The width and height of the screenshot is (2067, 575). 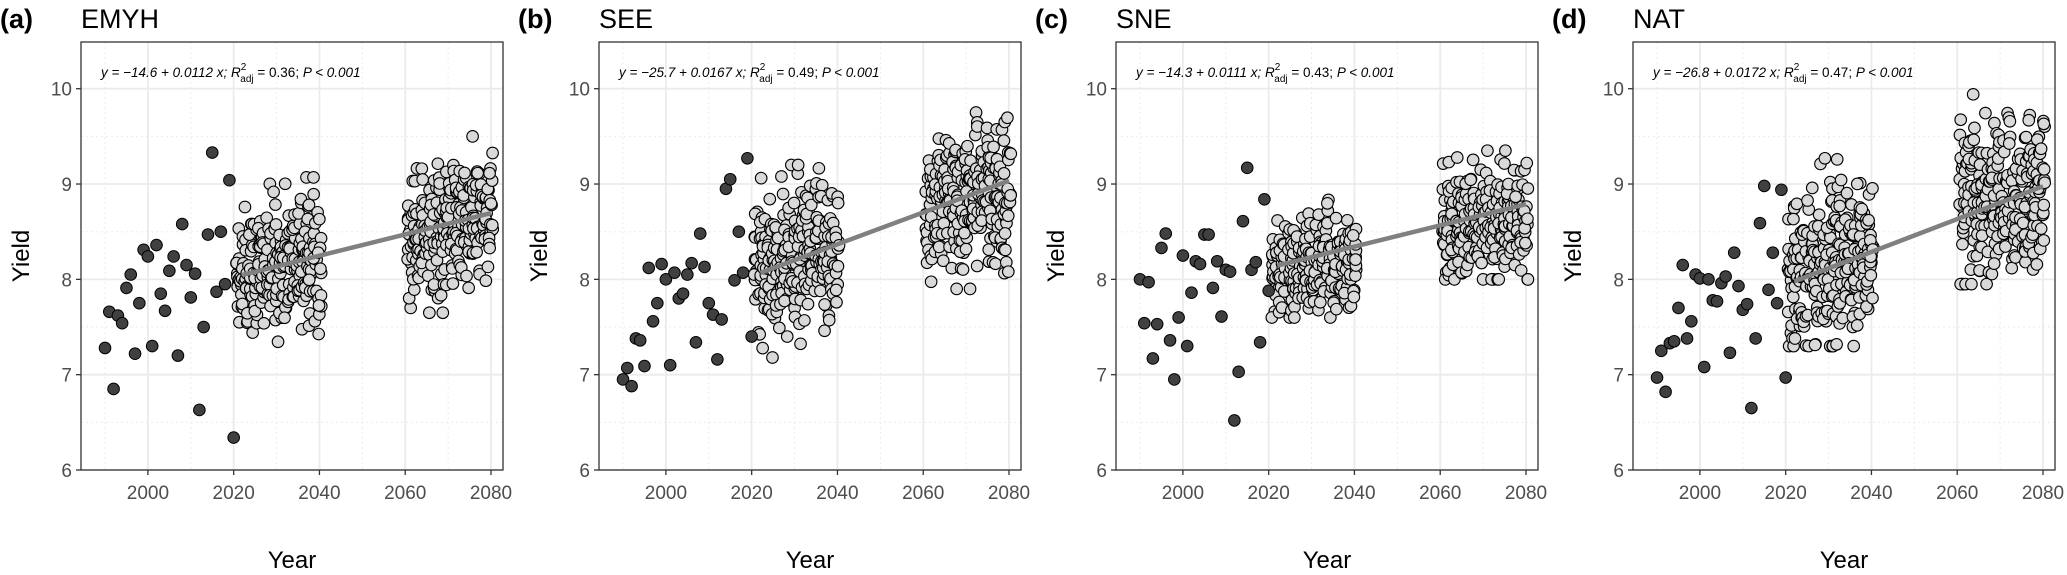 What do you see at coordinates (169, 295) in the screenshot?
I see `observed-points` at bounding box center [169, 295].